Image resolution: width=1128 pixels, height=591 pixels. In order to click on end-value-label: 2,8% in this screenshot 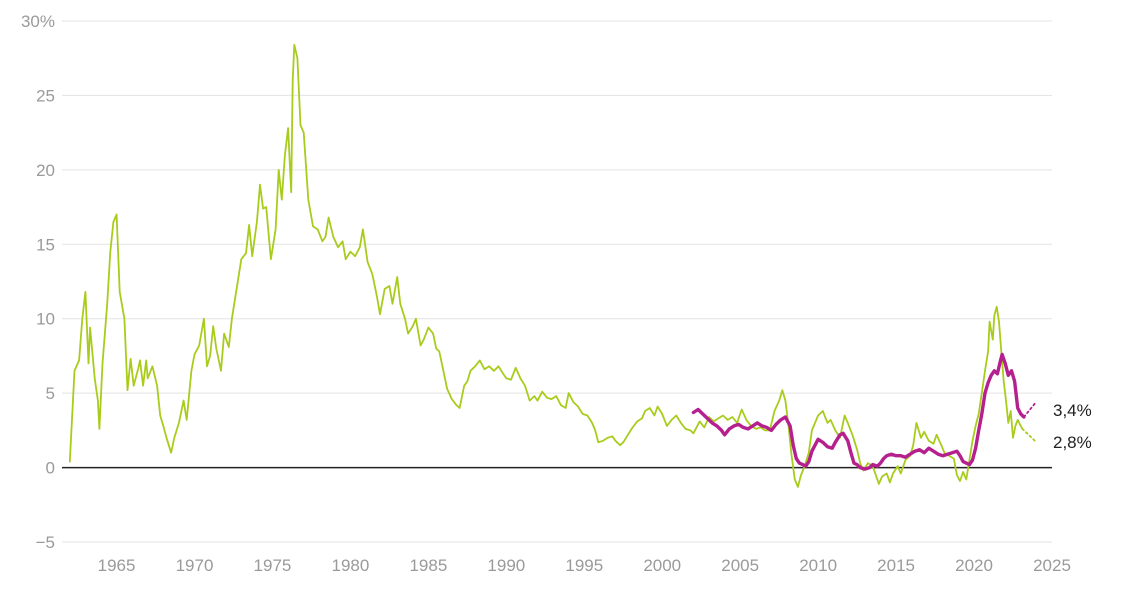, I will do `click(1072, 442)`.